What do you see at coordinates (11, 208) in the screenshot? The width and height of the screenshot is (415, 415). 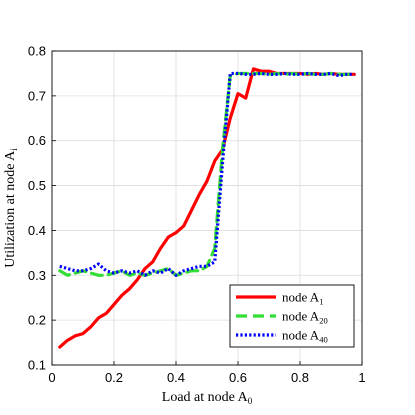 I see `y-axis-label: Utilization at node Ai` at bounding box center [11, 208].